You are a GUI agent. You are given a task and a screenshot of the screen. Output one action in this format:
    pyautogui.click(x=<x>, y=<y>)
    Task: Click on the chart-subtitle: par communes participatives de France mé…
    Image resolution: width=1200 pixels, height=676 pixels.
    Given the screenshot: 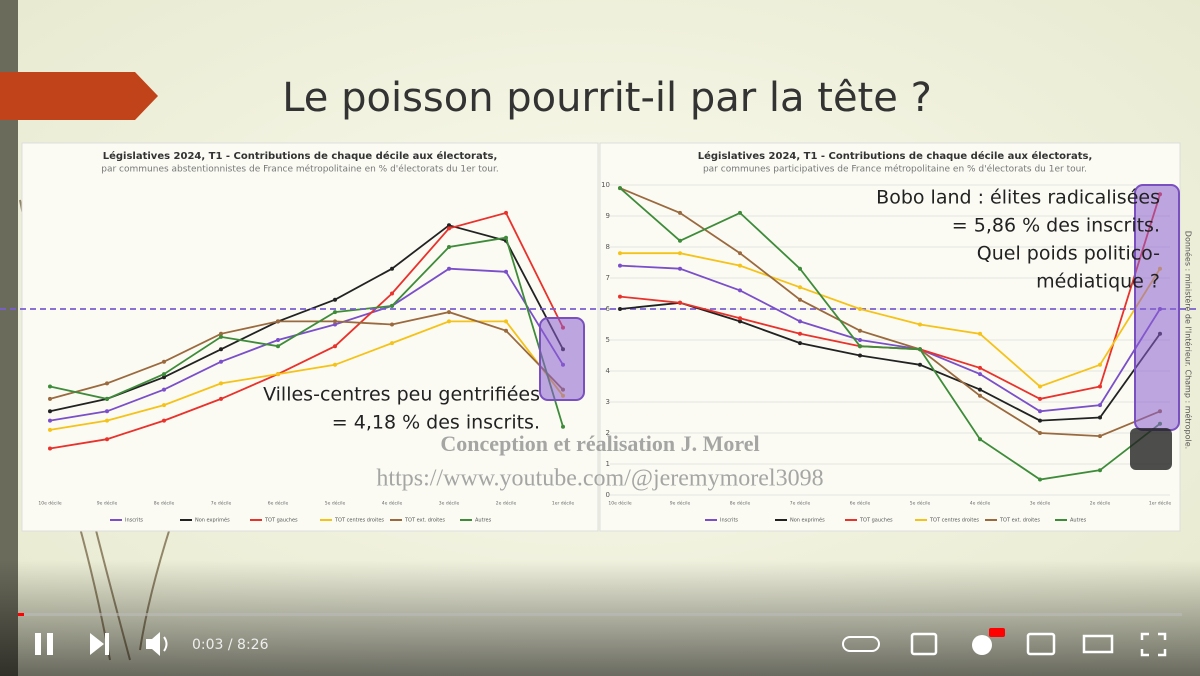 What is the action you would take?
    pyautogui.click(x=895, y=169)
    